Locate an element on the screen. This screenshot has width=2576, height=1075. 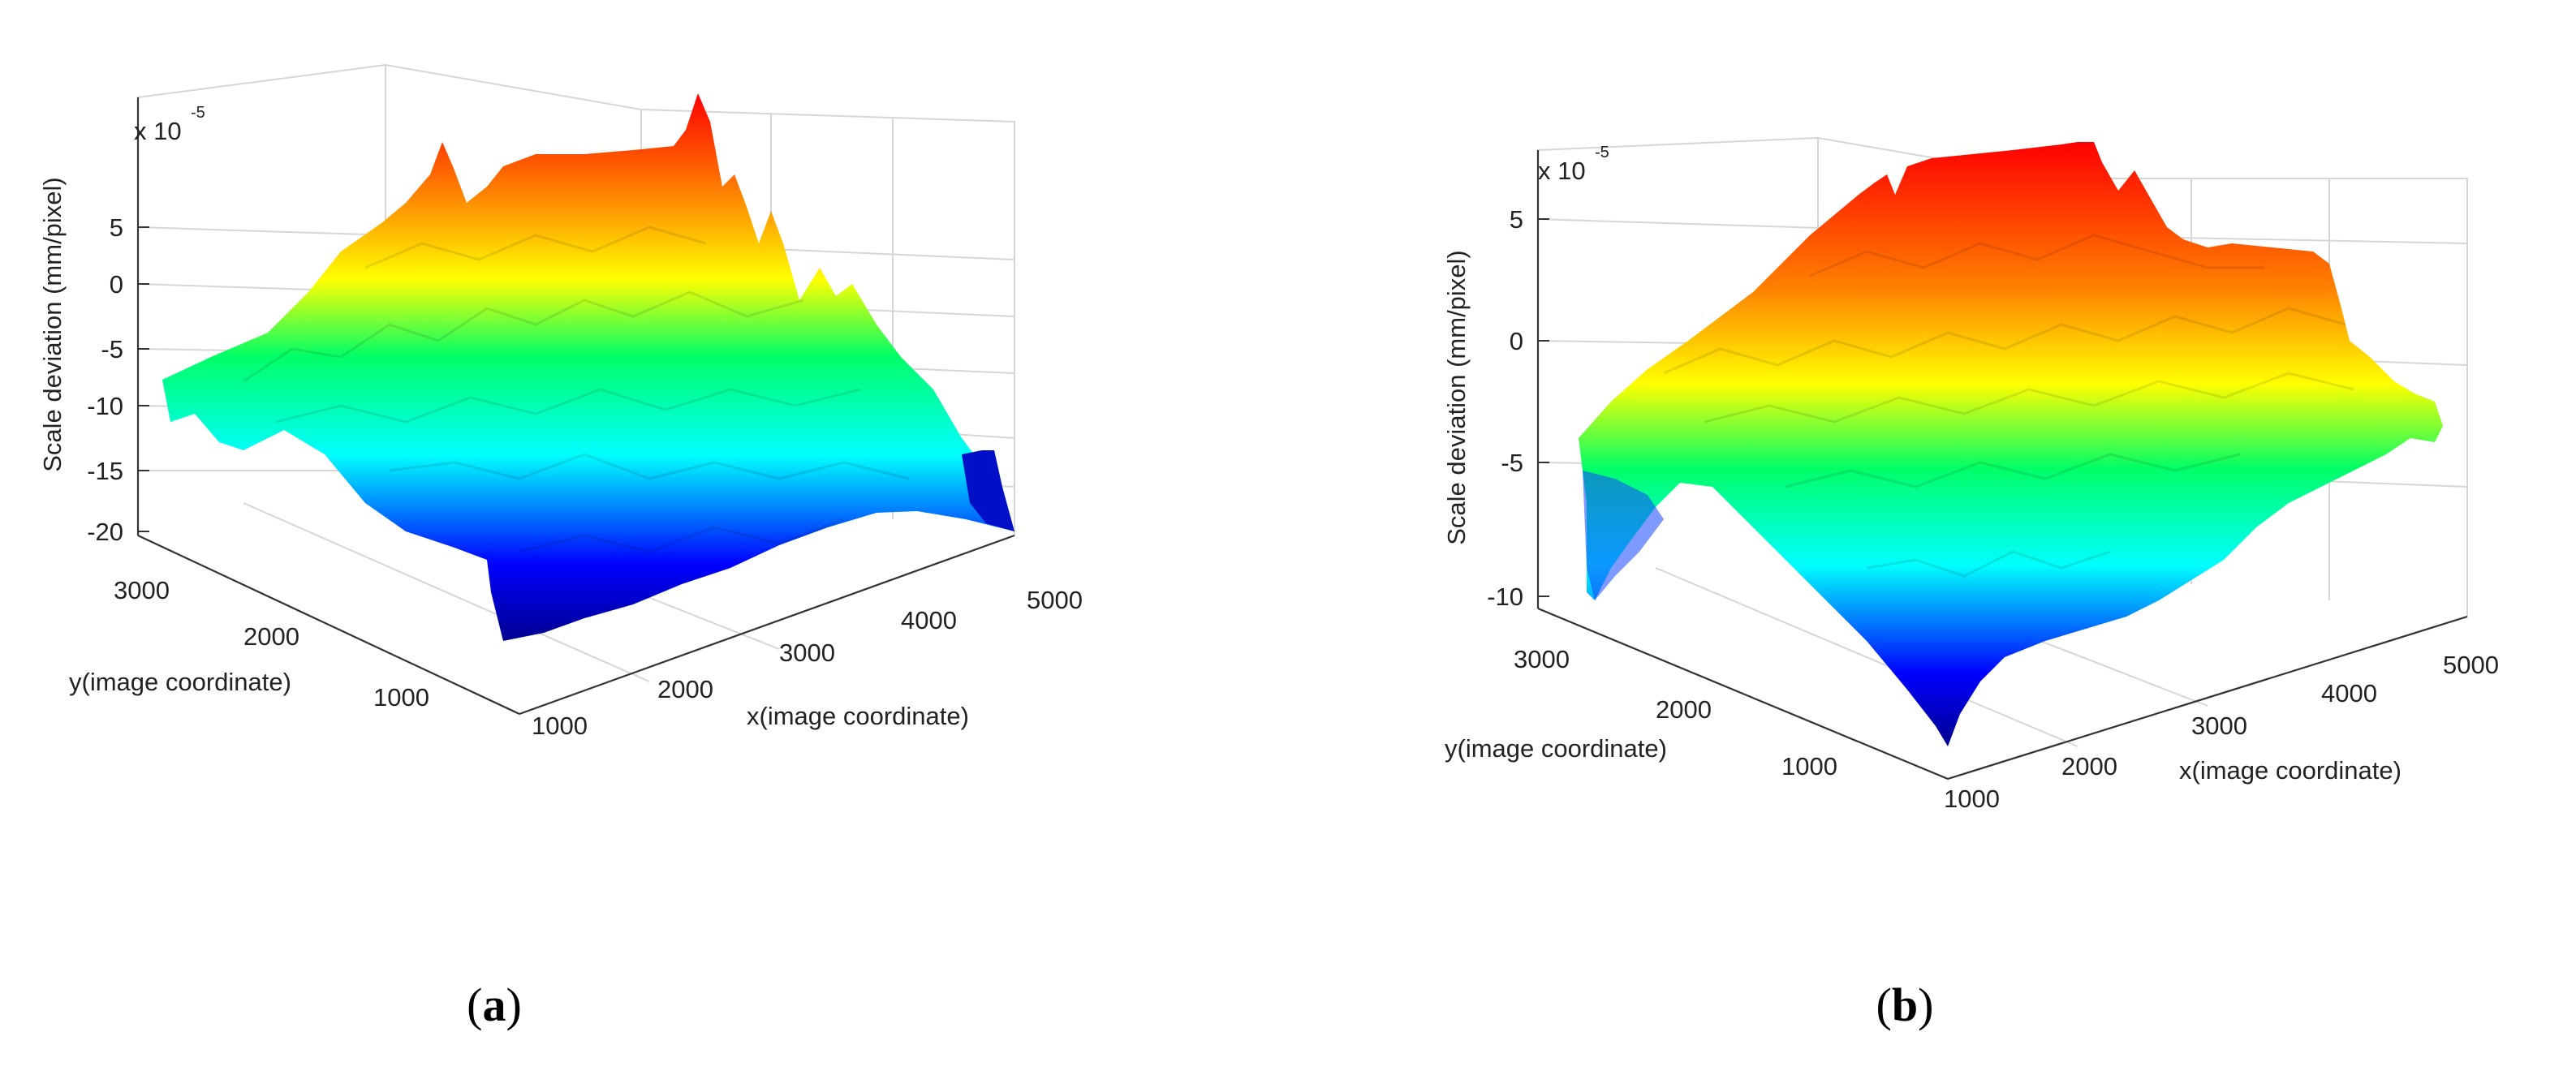
panel-a-z-tick-2: -5 is located at coordinates (112, 349).